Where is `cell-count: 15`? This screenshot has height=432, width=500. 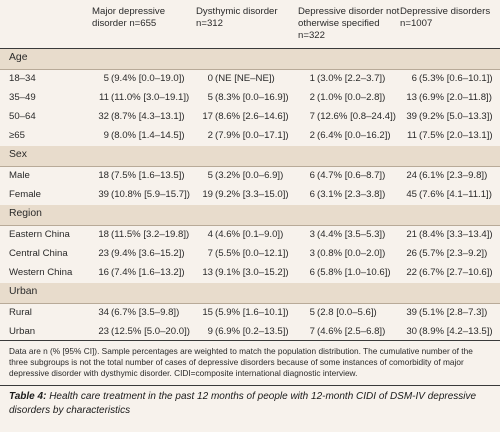
cell-count: 15 is located at coordinates (207, 313).